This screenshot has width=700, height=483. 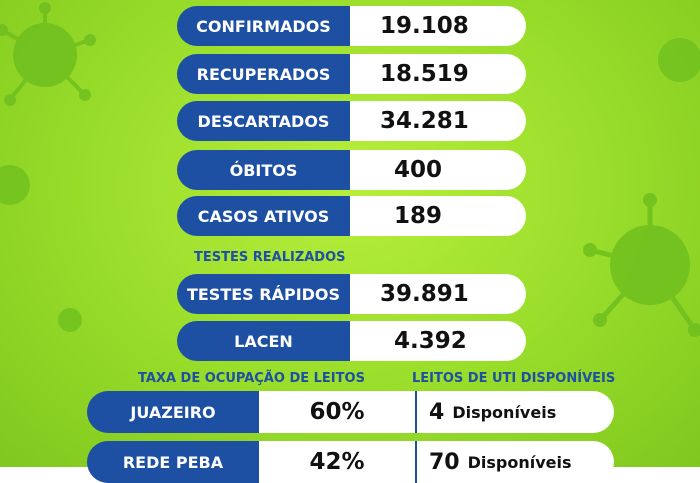 What do you see at coordinates (173, 462) in the screenshot?
I see `bed-label: REDE PEBA` at bounding box center [173, 462].